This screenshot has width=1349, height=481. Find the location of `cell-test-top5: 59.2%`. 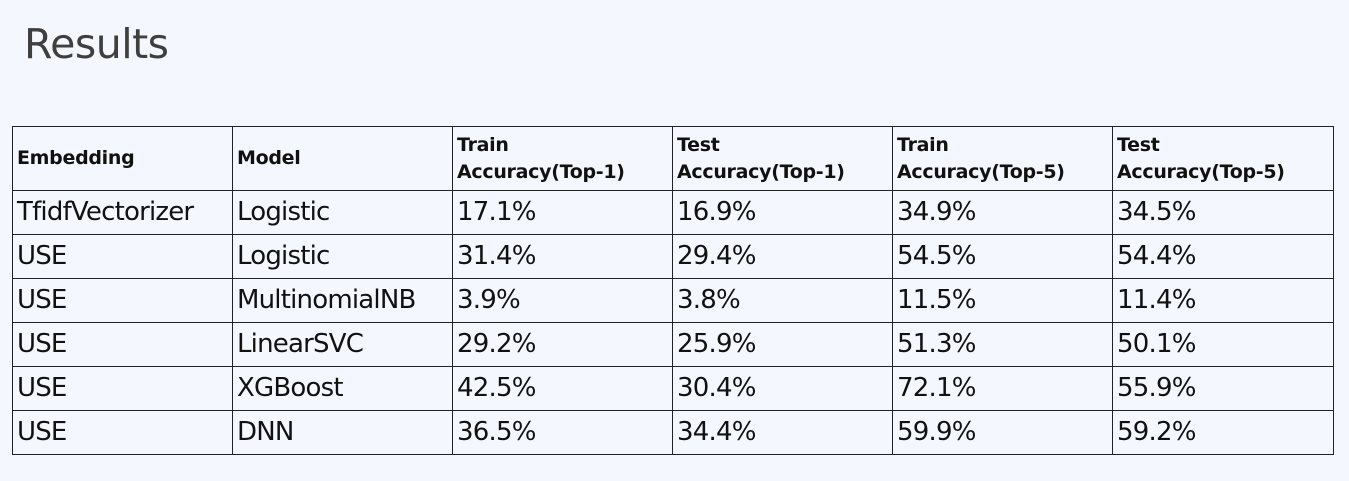

cell-test-top5: 59.2% is located at coordinates (1223, 432).